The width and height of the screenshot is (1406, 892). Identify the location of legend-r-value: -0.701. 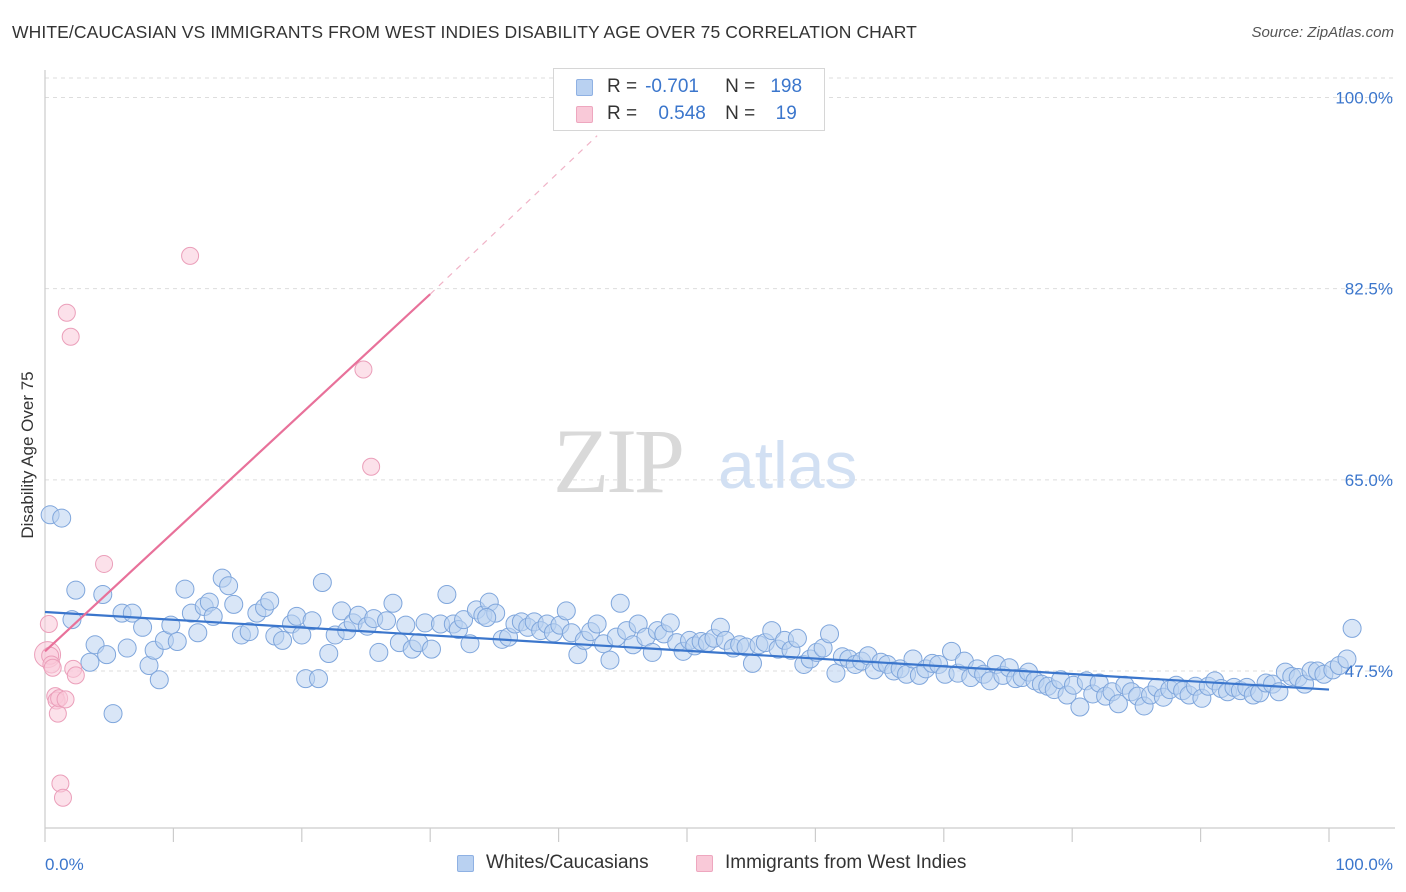
(672, 86).